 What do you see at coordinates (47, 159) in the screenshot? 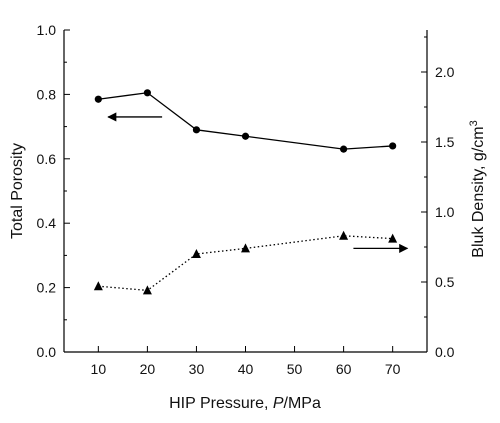
I see `y-left-tick-label: 0.6` at bounding box center [47, 159].